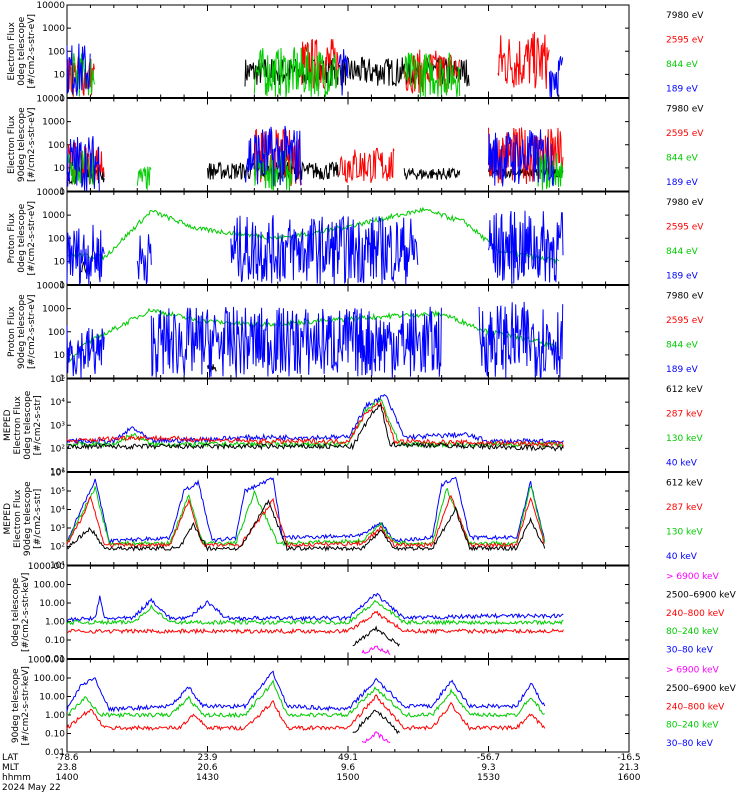 Image resolution: width=750 pixels, height=800 pixels. I want to click on x-axis-tick-label: 1500, so click(348, 778).